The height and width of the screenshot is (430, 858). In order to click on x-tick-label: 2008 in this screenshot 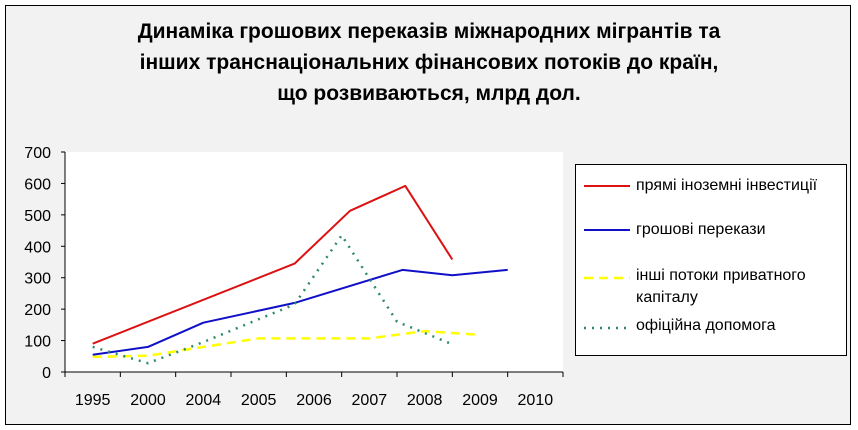, I will do `click(425, 400)`.